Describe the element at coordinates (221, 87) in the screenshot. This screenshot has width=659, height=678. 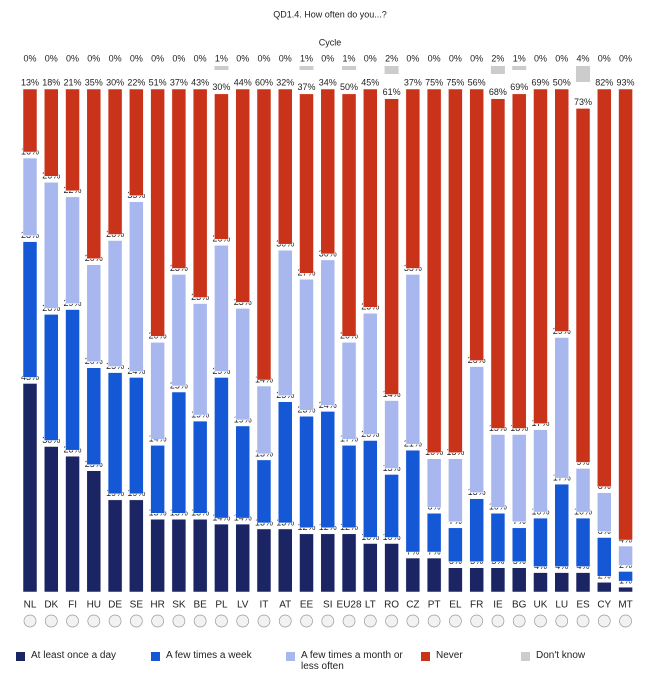
I see `value-label: 30%` at that location.